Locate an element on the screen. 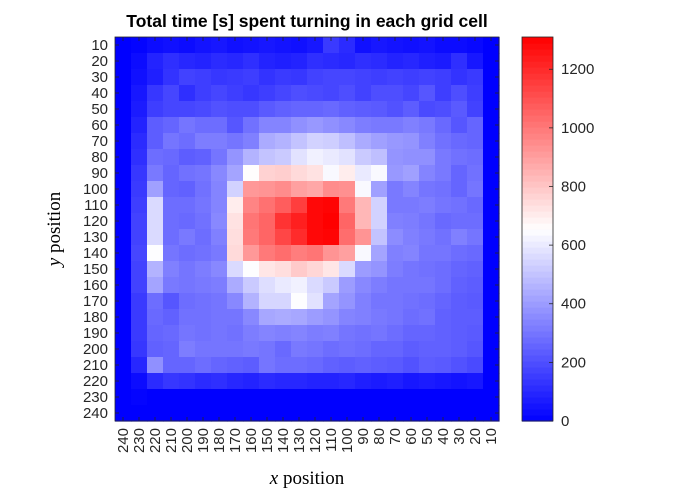  x-tick-label: 140 is located at coordinates (283, 440).